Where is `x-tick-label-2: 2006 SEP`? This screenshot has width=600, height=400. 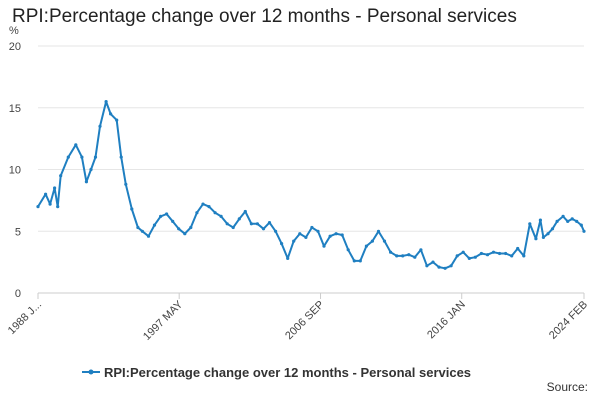
x-tick-label-2: 2006 SEP is located at coordinates (305, 321).